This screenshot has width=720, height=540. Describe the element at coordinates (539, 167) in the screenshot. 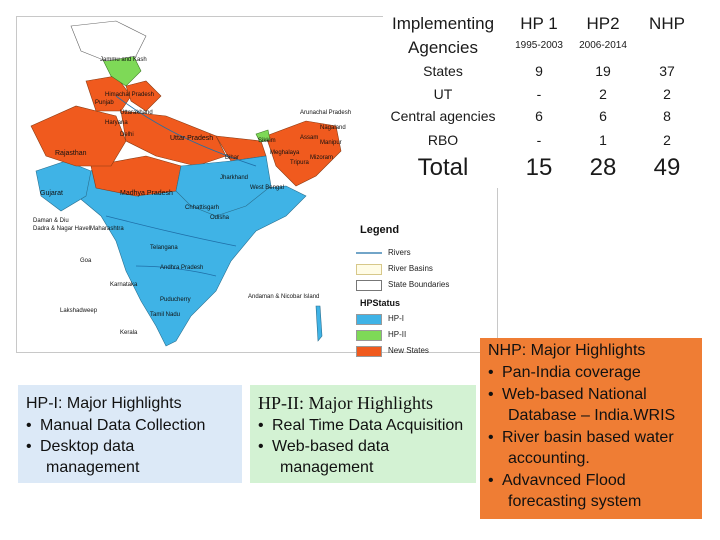

I see `row-total-hp1: 15` at that location.